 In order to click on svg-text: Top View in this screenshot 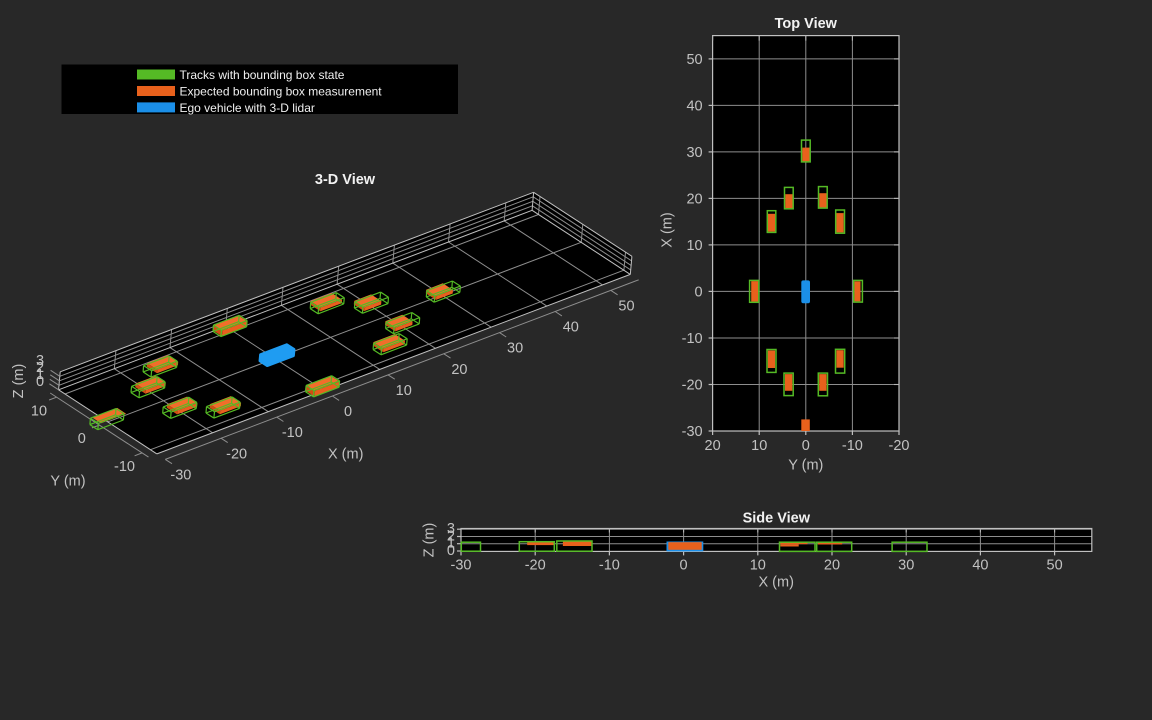, I will do `click(806, 24)`.